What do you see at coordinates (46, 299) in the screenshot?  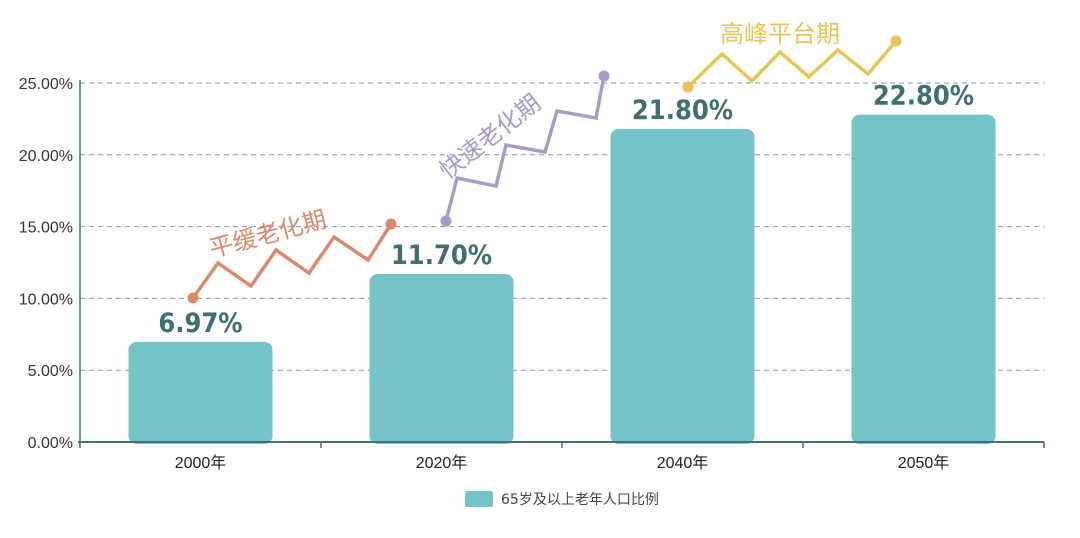 I see `y-tick-label: 10.00%` at bounding box center [46, 299].